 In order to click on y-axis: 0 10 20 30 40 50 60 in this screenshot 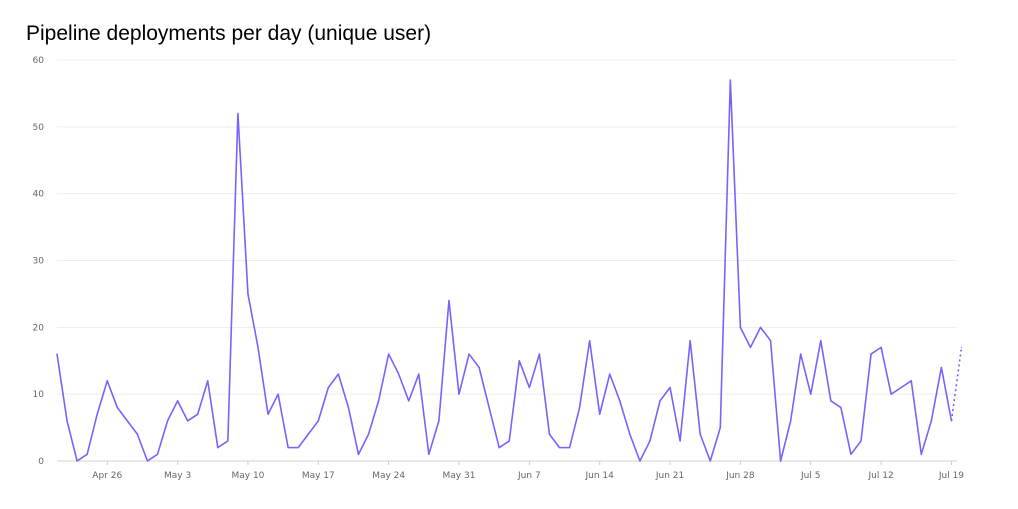, I will do `click(39, 261)`.